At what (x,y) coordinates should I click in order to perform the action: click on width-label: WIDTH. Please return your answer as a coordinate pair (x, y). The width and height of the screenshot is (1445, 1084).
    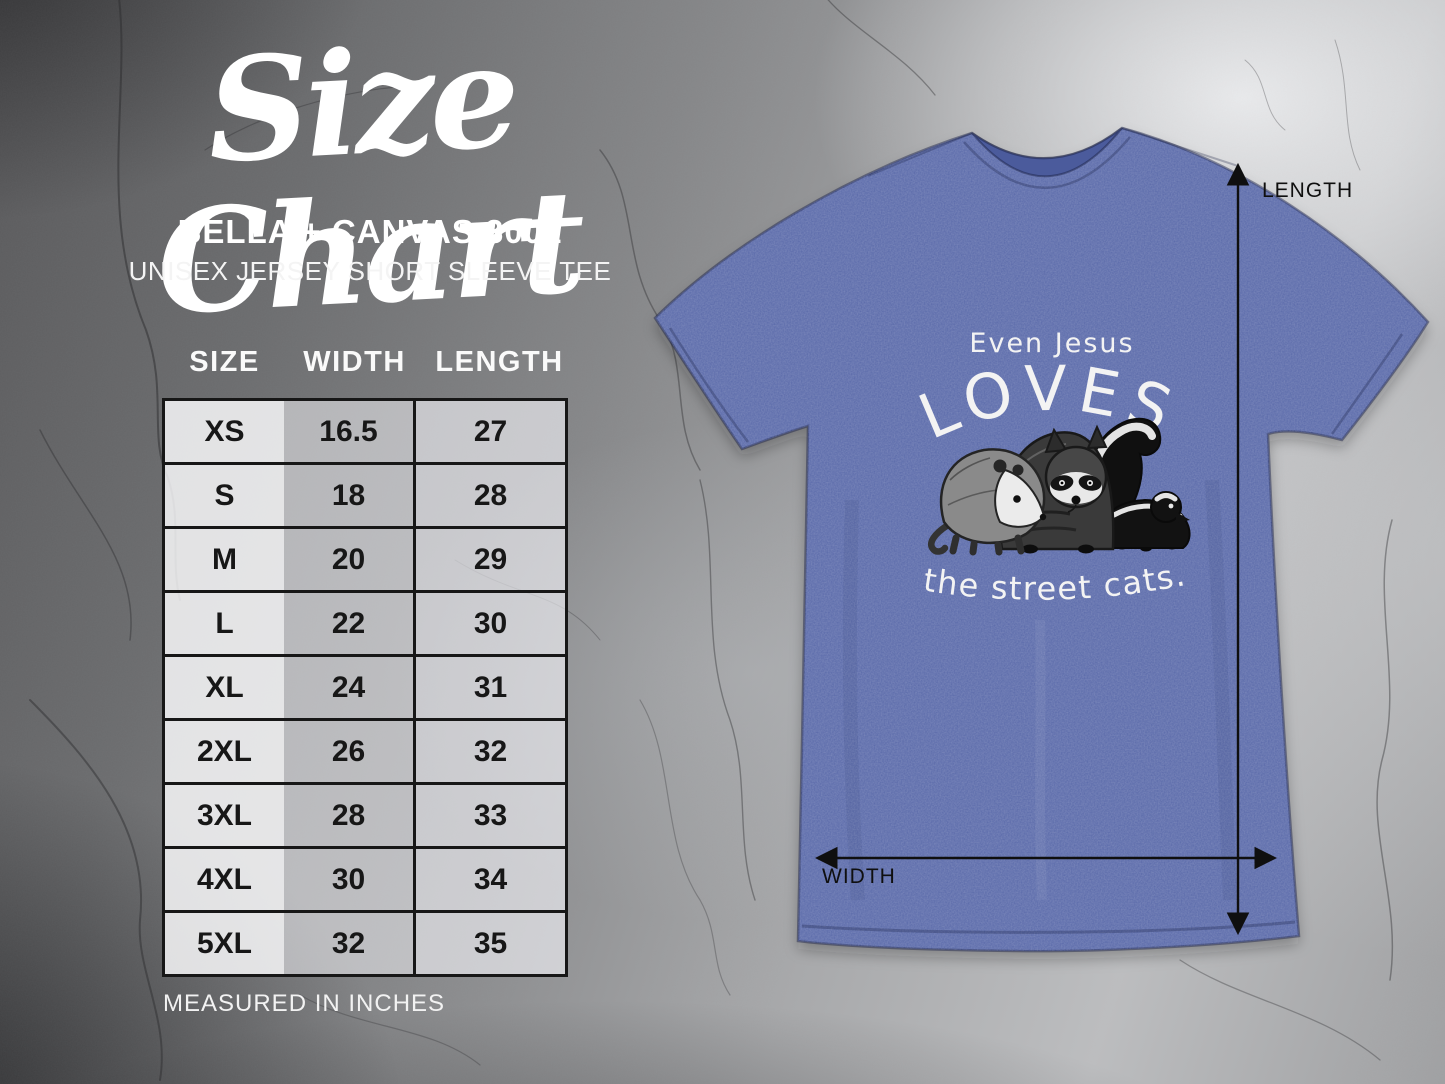
    Looking at the image, I should click on (859, 876).